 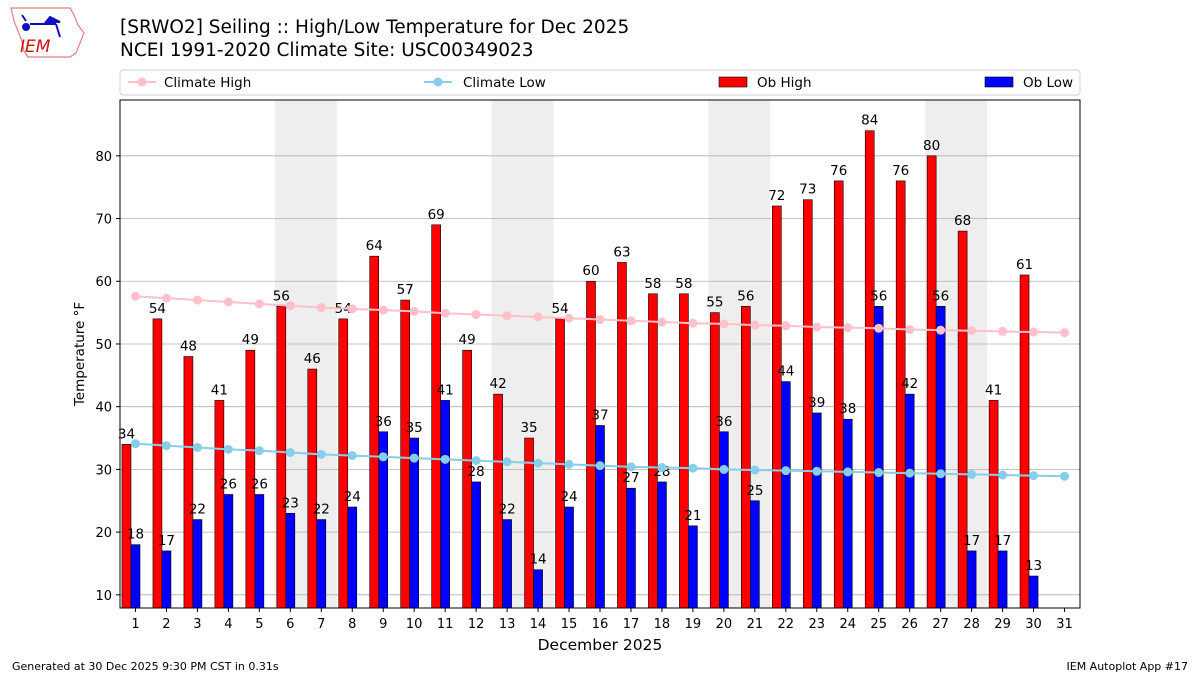 I want to click on ob-low-bar-label: 25, so click(x=754, y=491).